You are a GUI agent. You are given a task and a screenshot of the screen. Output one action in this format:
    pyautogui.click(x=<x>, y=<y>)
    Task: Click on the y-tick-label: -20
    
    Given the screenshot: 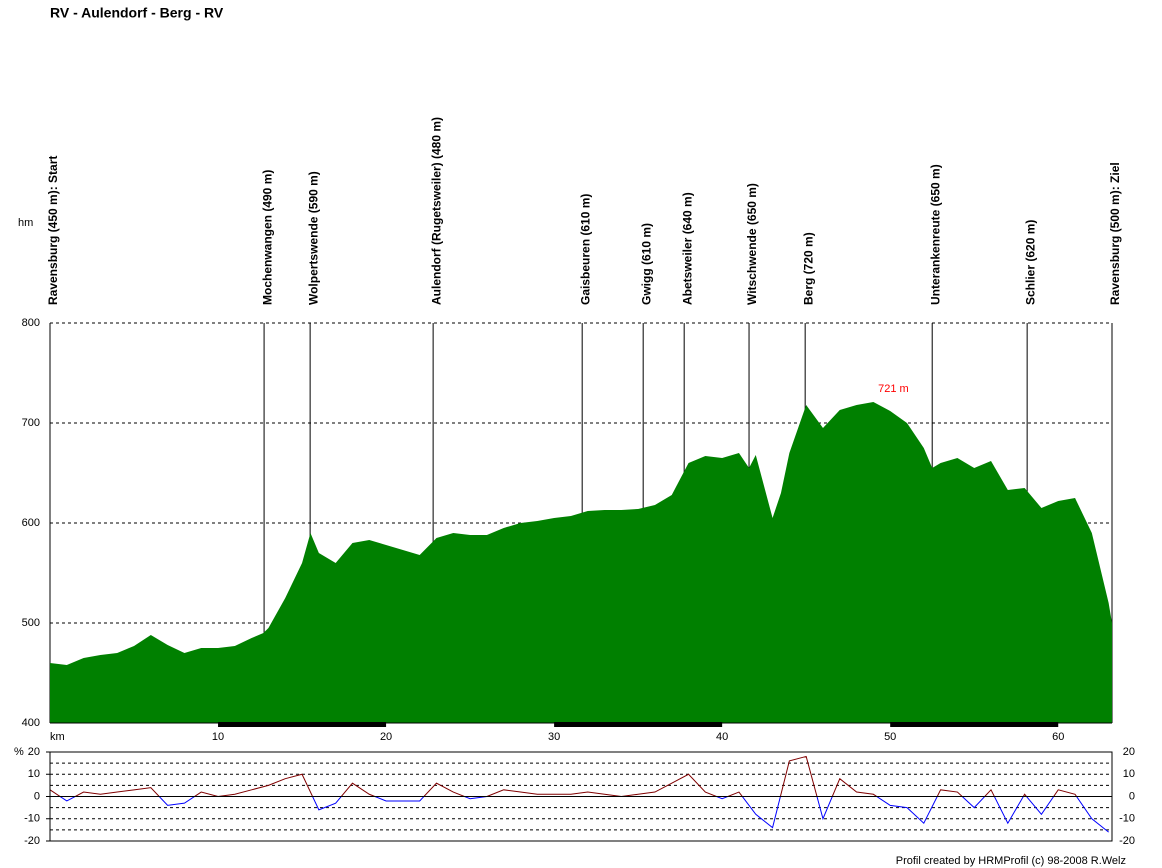 What is the action you would take?
    pyautogui.click(x=32, y=841)
    